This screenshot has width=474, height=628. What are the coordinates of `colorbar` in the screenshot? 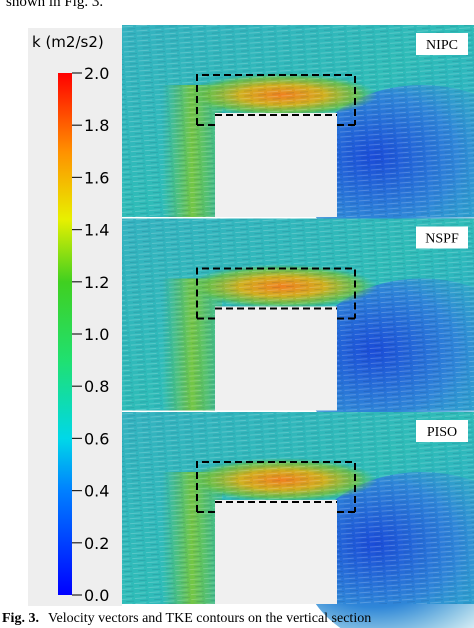 It's located at (65, 334).